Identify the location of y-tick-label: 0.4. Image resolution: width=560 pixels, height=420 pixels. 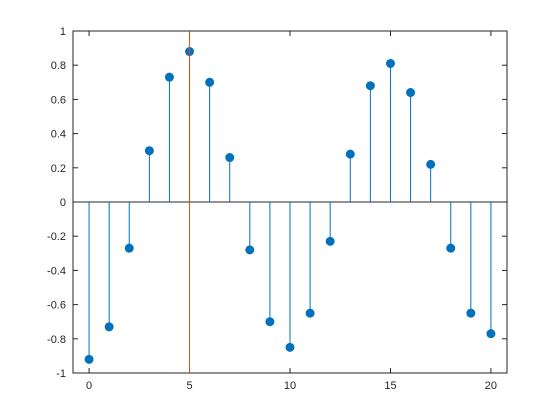
(58, 135).